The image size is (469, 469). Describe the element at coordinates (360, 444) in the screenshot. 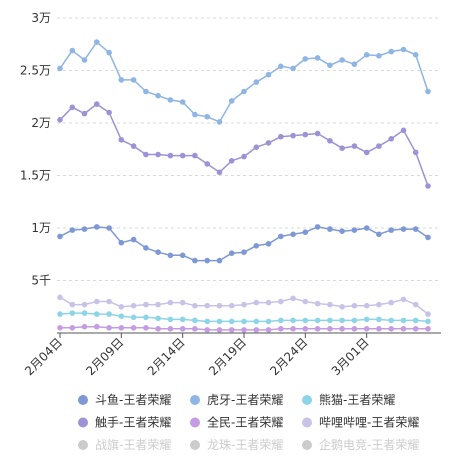

I see `legend-item-inactive: 企鹅电竞-王者荣耀` at that location.